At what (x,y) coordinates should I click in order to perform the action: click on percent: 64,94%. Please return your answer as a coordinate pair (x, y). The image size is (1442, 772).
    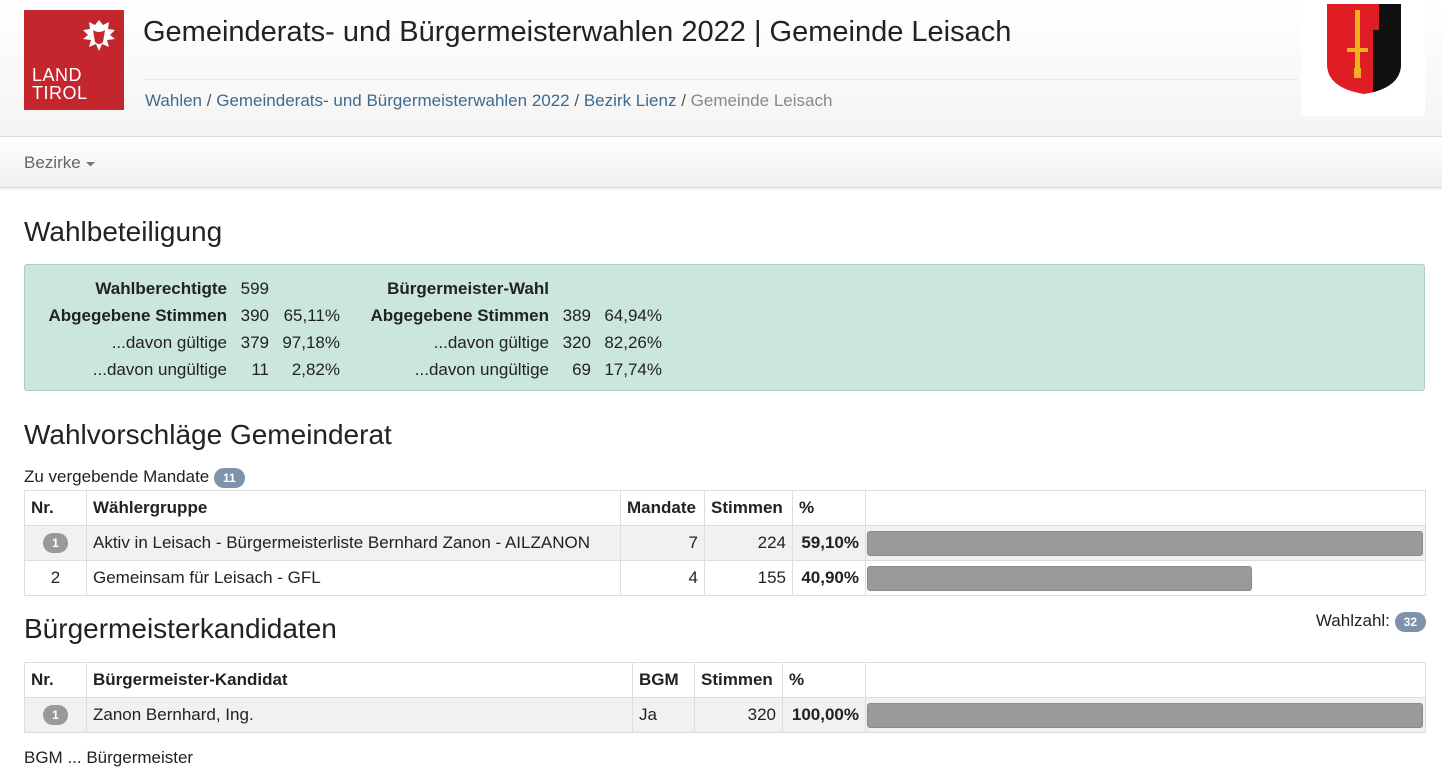
    Looking at the image, I should click on (633, 315).